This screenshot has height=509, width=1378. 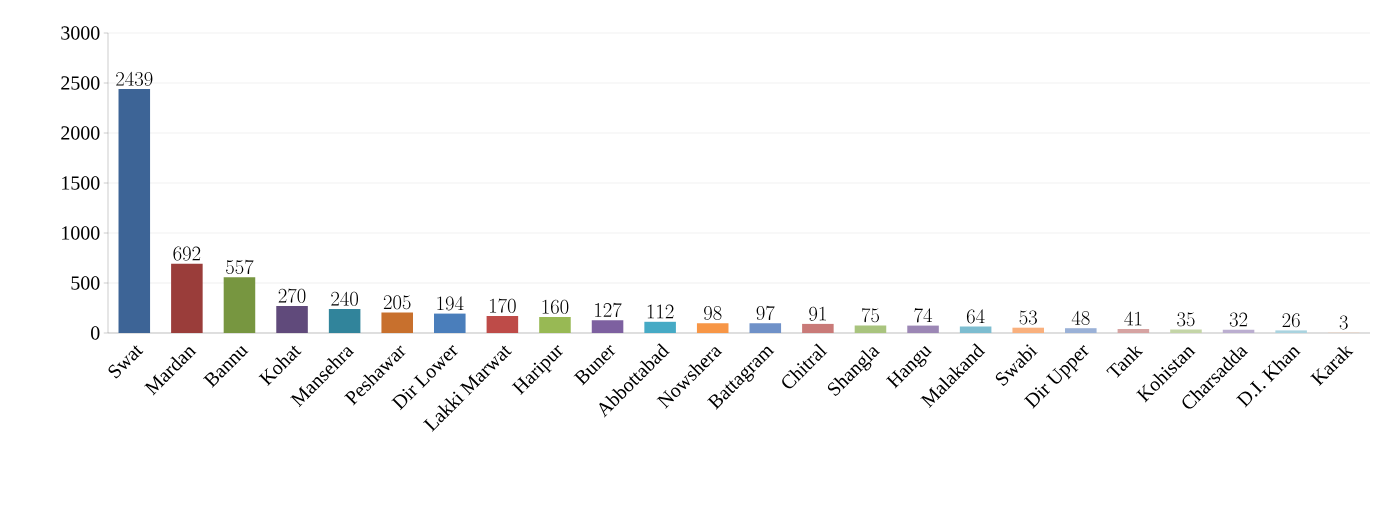 What do you see at coordinates (134, 78) in the screenshot?
I see `data-label: 2439` at bounding box center [134, 78].